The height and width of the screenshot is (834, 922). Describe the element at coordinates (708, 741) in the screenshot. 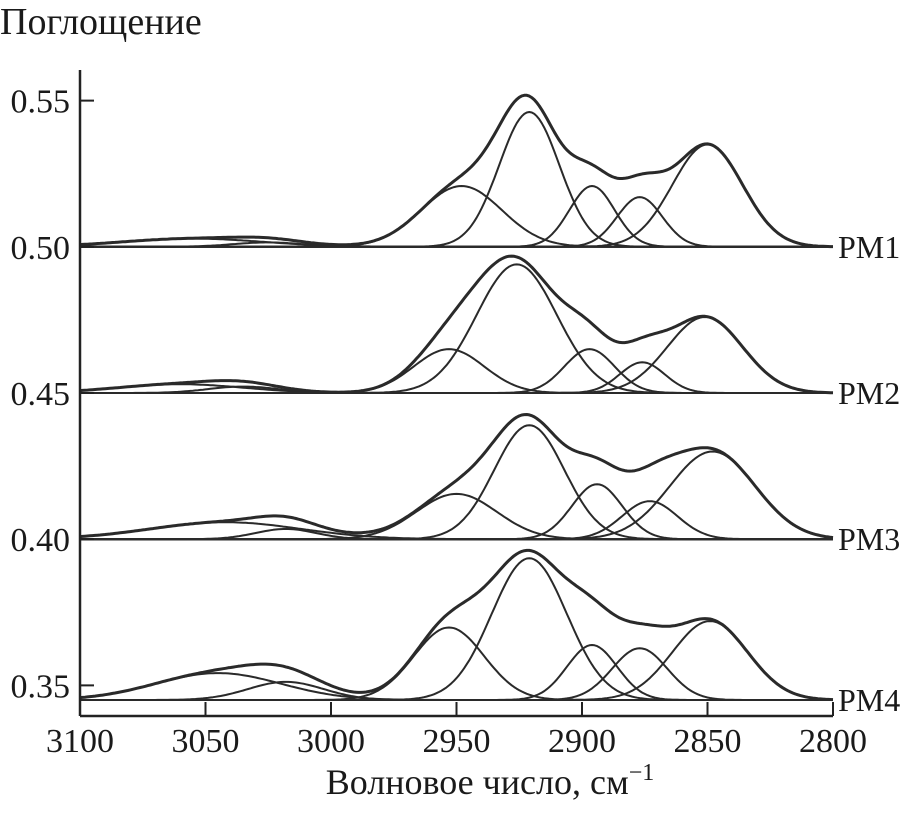

I see `x-tick-label-6: 2850` at that location.